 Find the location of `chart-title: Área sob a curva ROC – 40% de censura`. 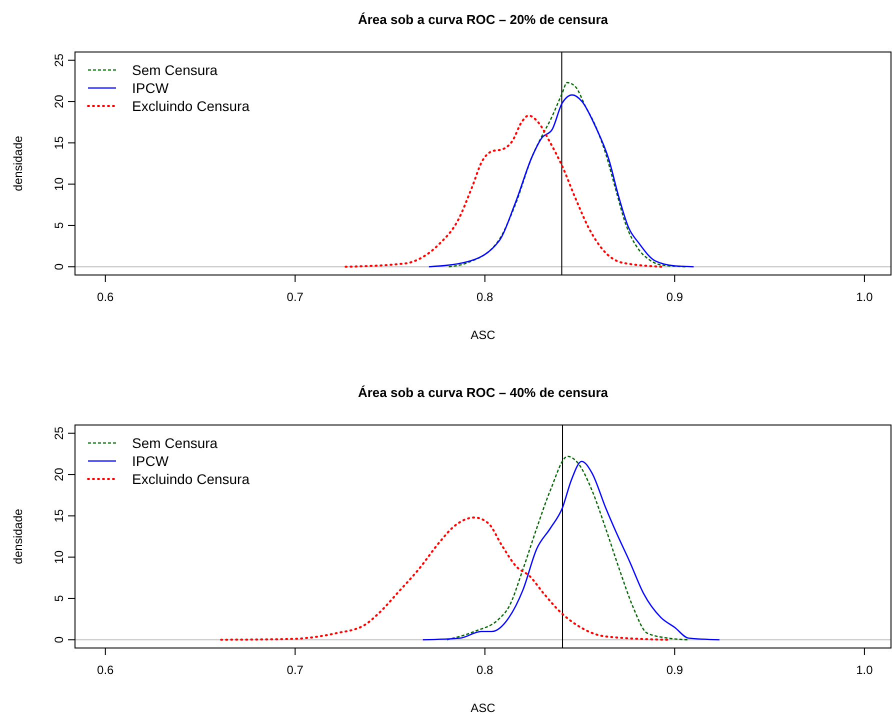

chart-title: Área sob a curva ROC – 40% de censura is located at coordinates (483, 392).